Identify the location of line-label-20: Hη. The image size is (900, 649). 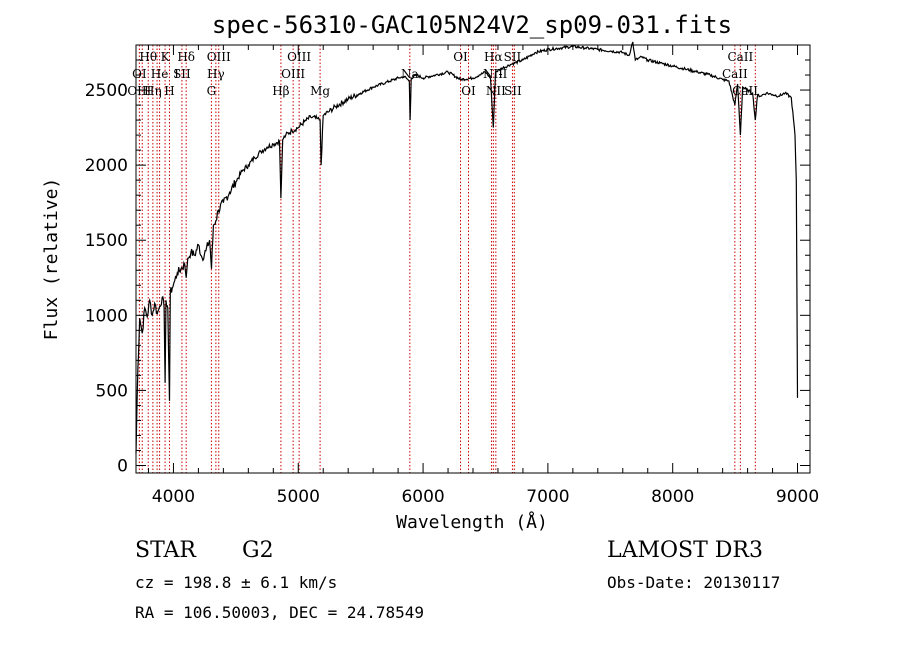
(153, 91).